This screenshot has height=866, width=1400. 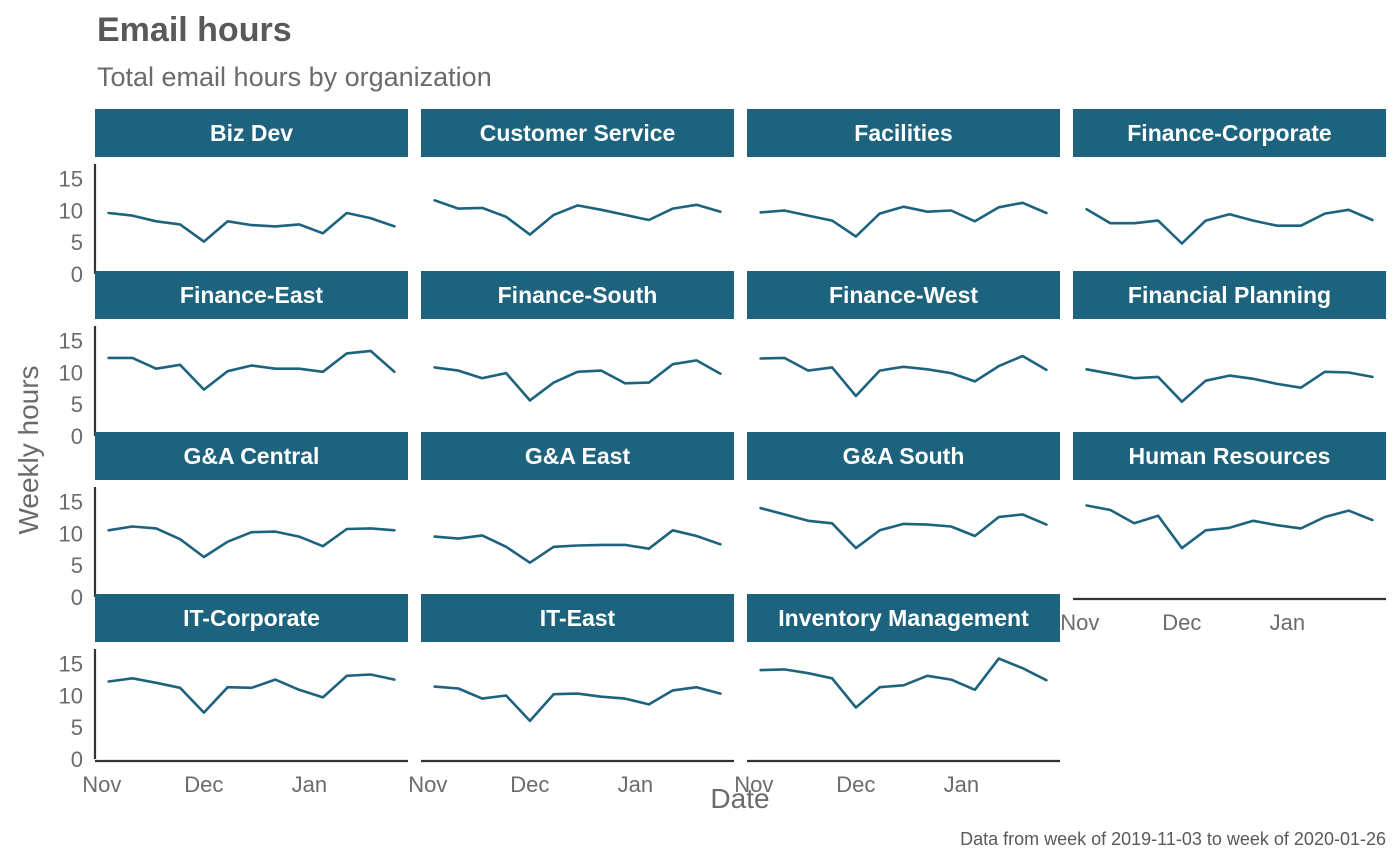 I want to click on facet-strip-label: Finance-East, so click(x=251, y=295).